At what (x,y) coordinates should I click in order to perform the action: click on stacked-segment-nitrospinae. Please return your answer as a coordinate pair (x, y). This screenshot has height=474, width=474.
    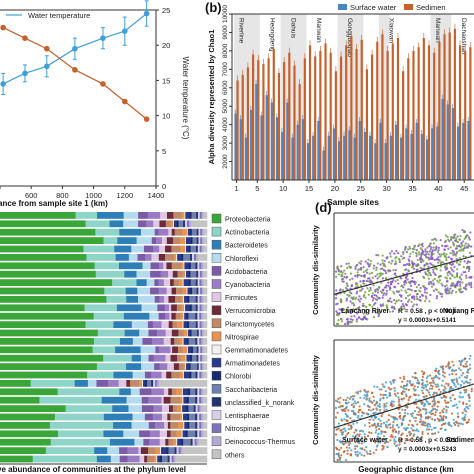
    Looking at the image, I should click on (188, 224).